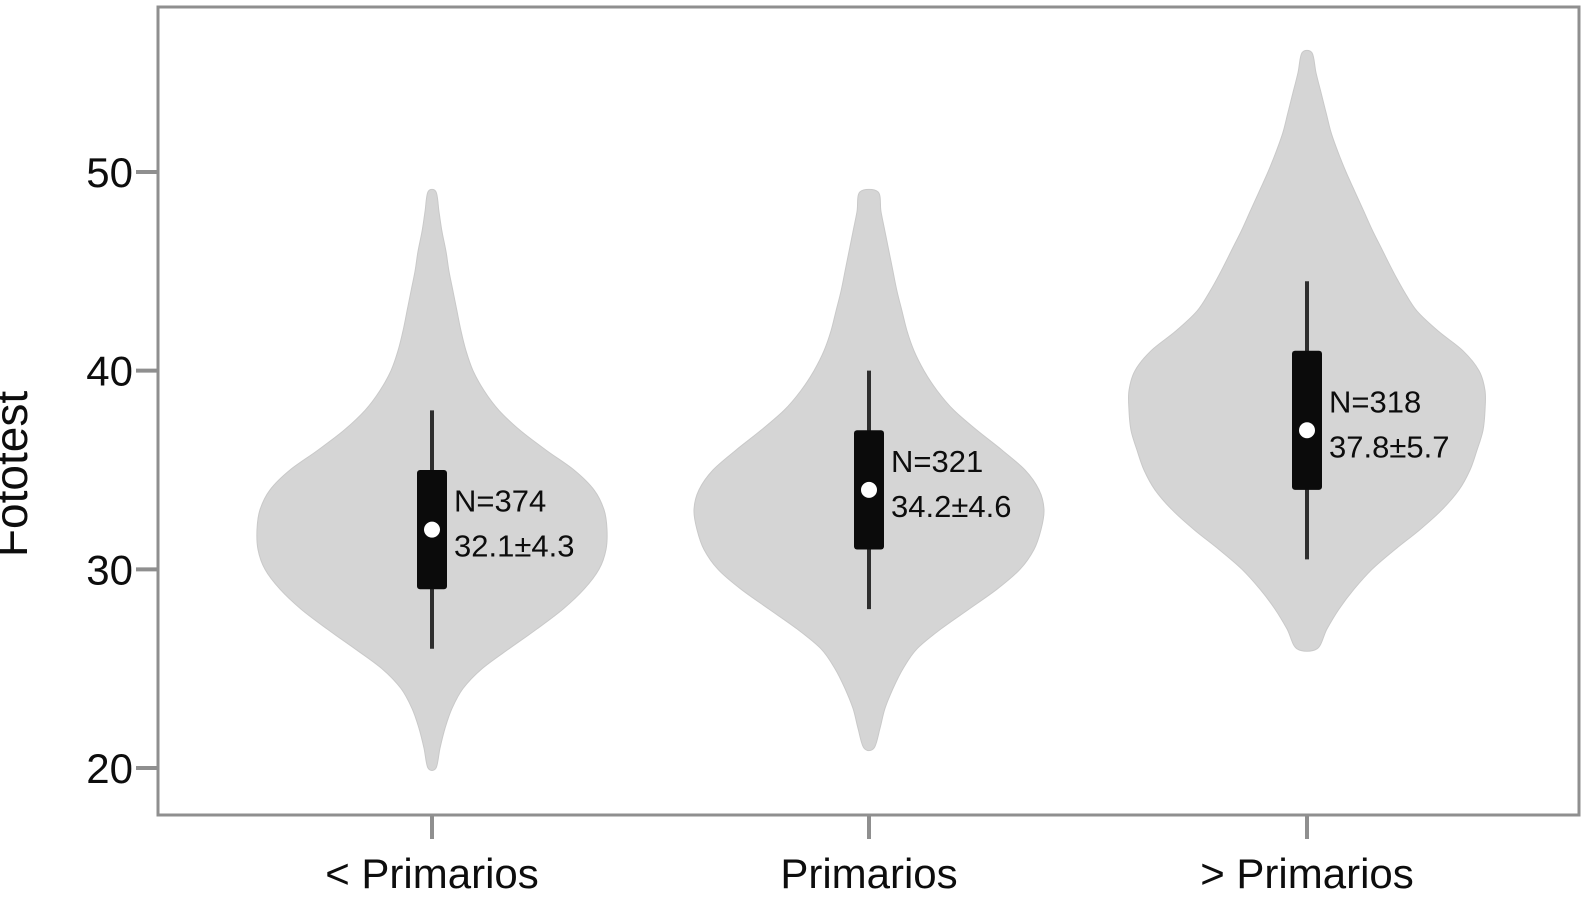  What do you see at coordinates (951, 506) in the screenshot?
I see `annotation-stats-2: 34.2±4.6` at bounding box center [951, 506].